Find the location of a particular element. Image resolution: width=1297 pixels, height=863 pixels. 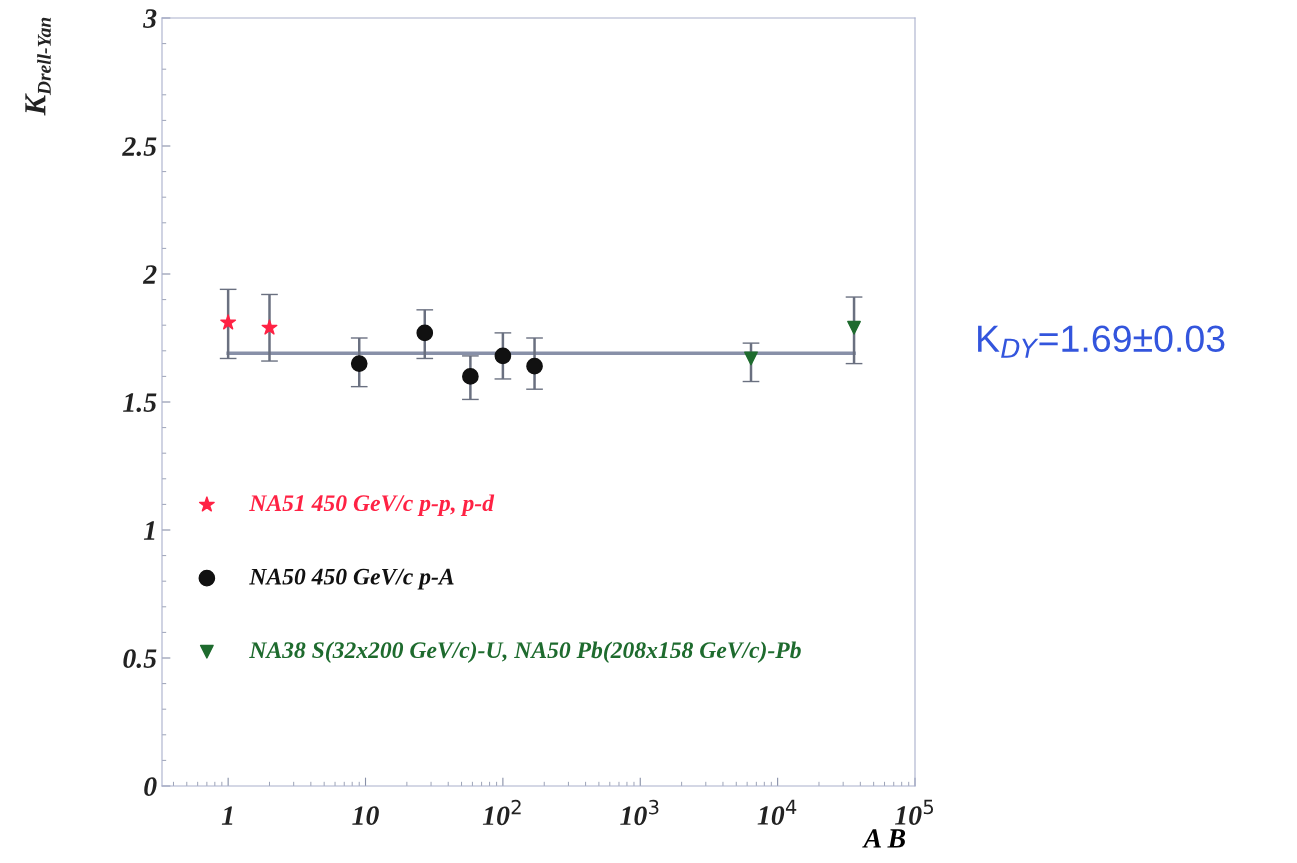

x-tick-label: 10$^{2}$ is located at coordinates (501, 812).